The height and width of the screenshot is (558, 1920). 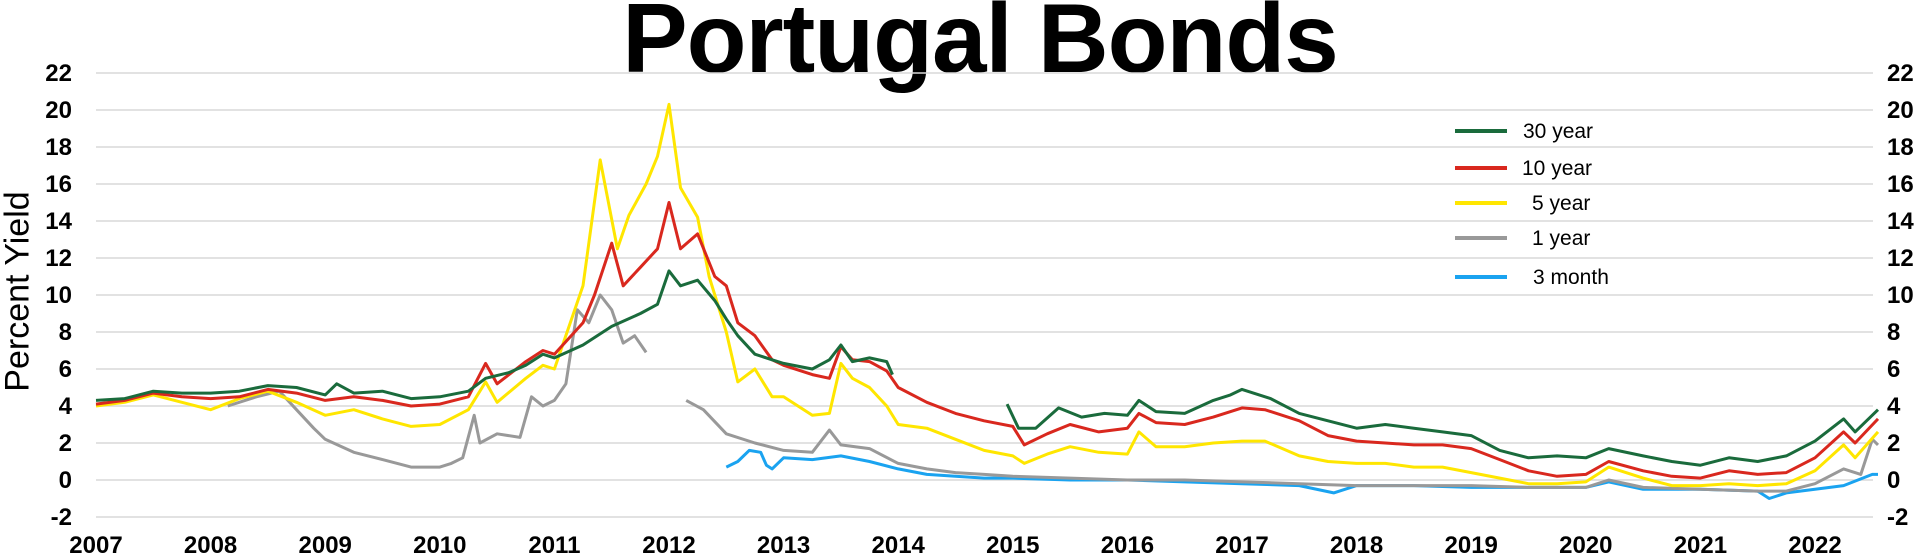 I want to click on y-tick-label-left: 2, so click(x=65, y=443).